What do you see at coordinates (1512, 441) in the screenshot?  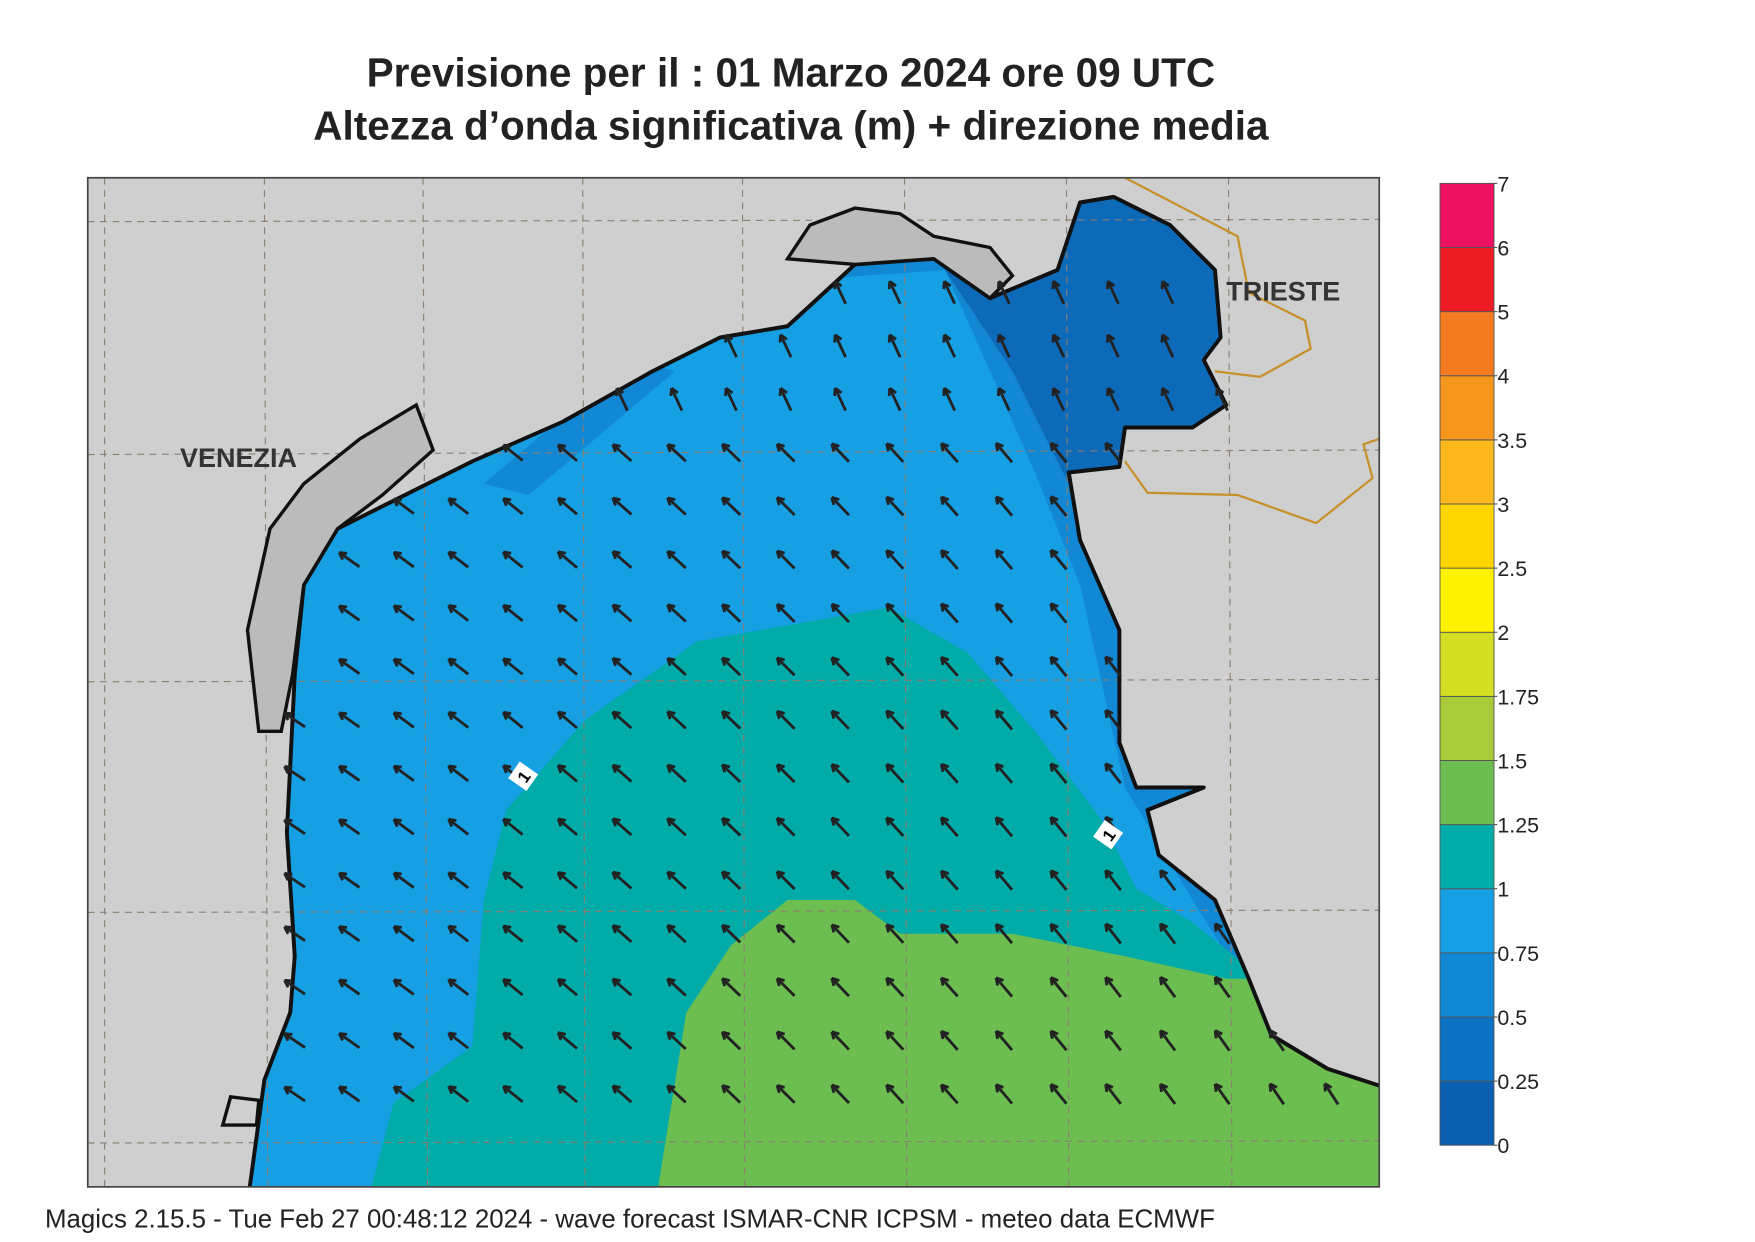 I see `colorbar-label: 3.5` at bounding box center [1512, 441].